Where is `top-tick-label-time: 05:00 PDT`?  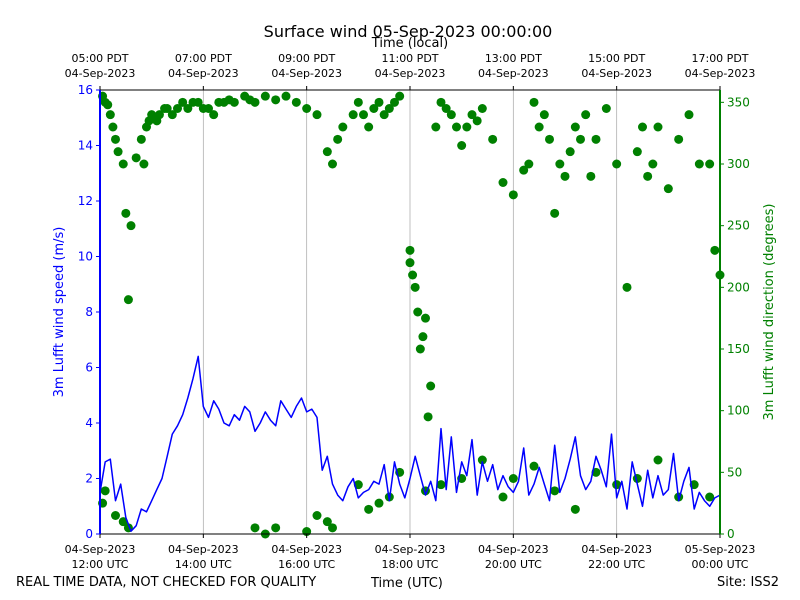
top-tick-label-time: 05:00 PDT is located at coordinates (99, 58).